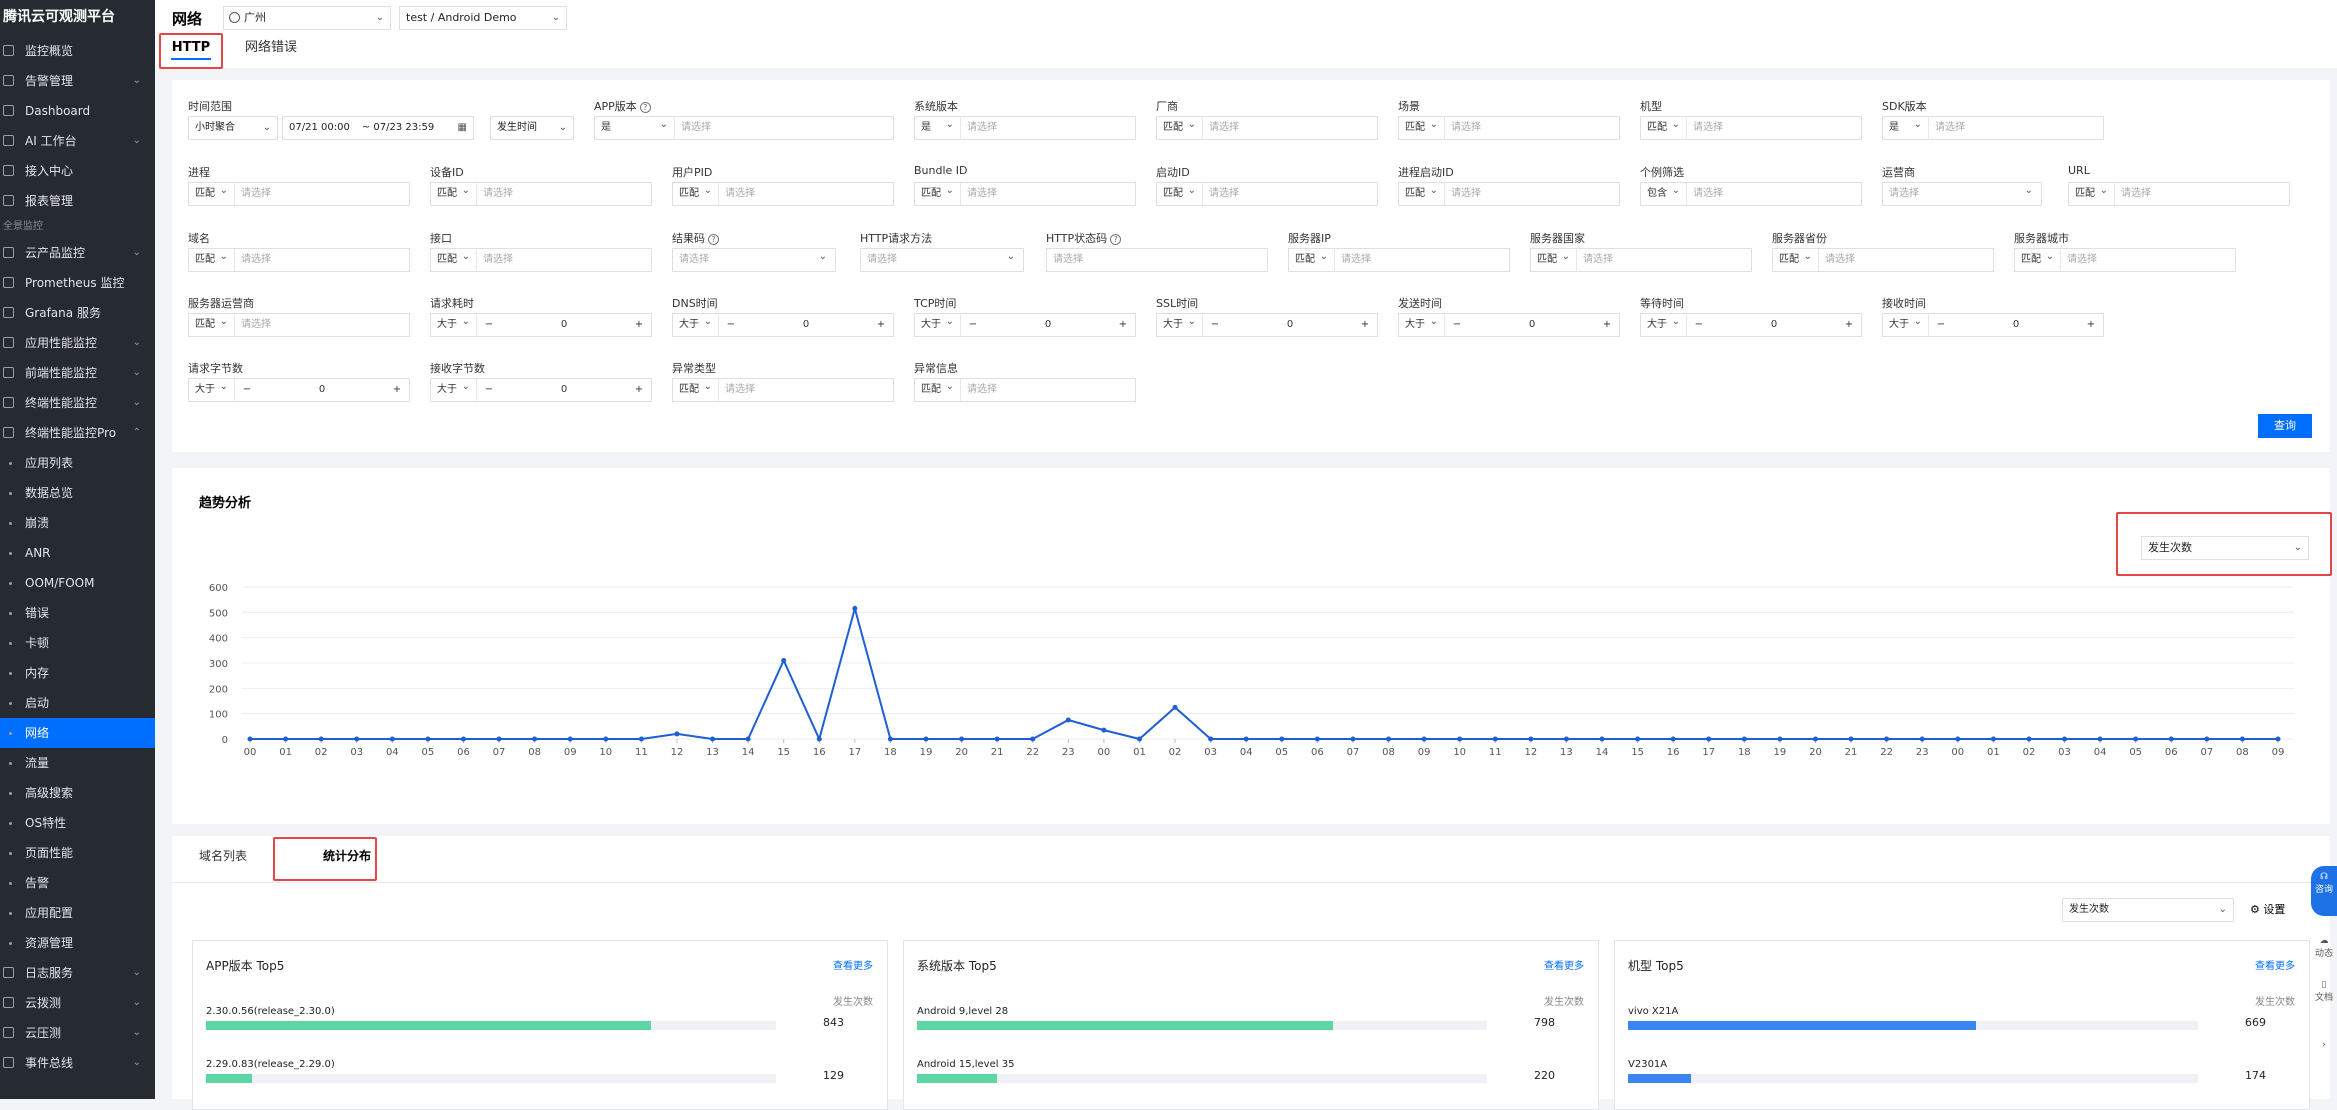 Image resolution: width=2337 pixels, height=1110 pixels. I want to click on app-version-filter: 是请选择, so click(744, 128).